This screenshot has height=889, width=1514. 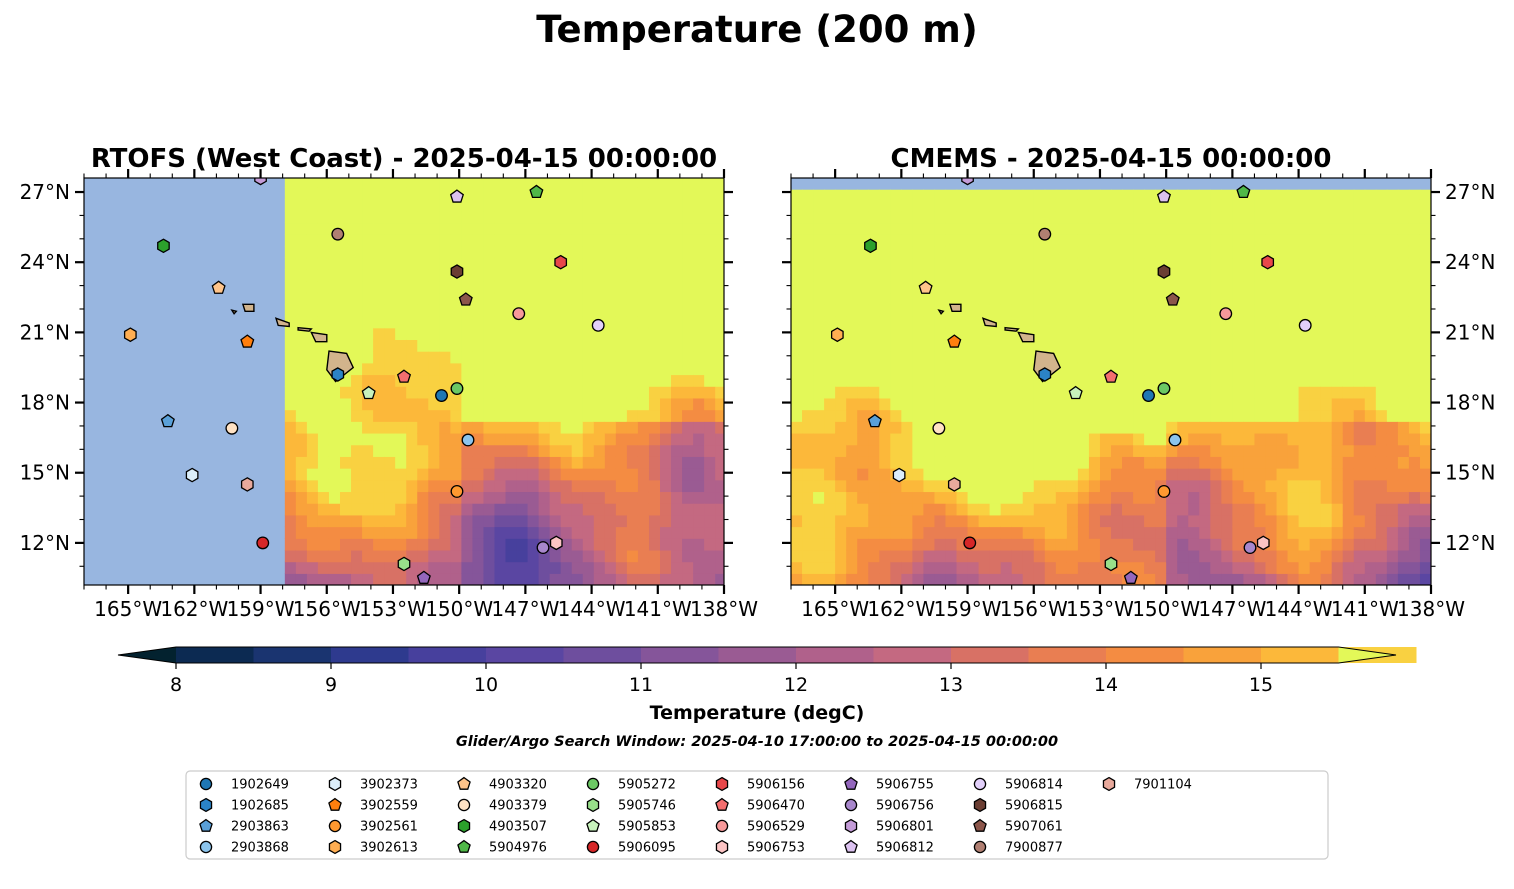 I want to click on legend-item-7901104: 7901104, so click(x=1147, y=784).